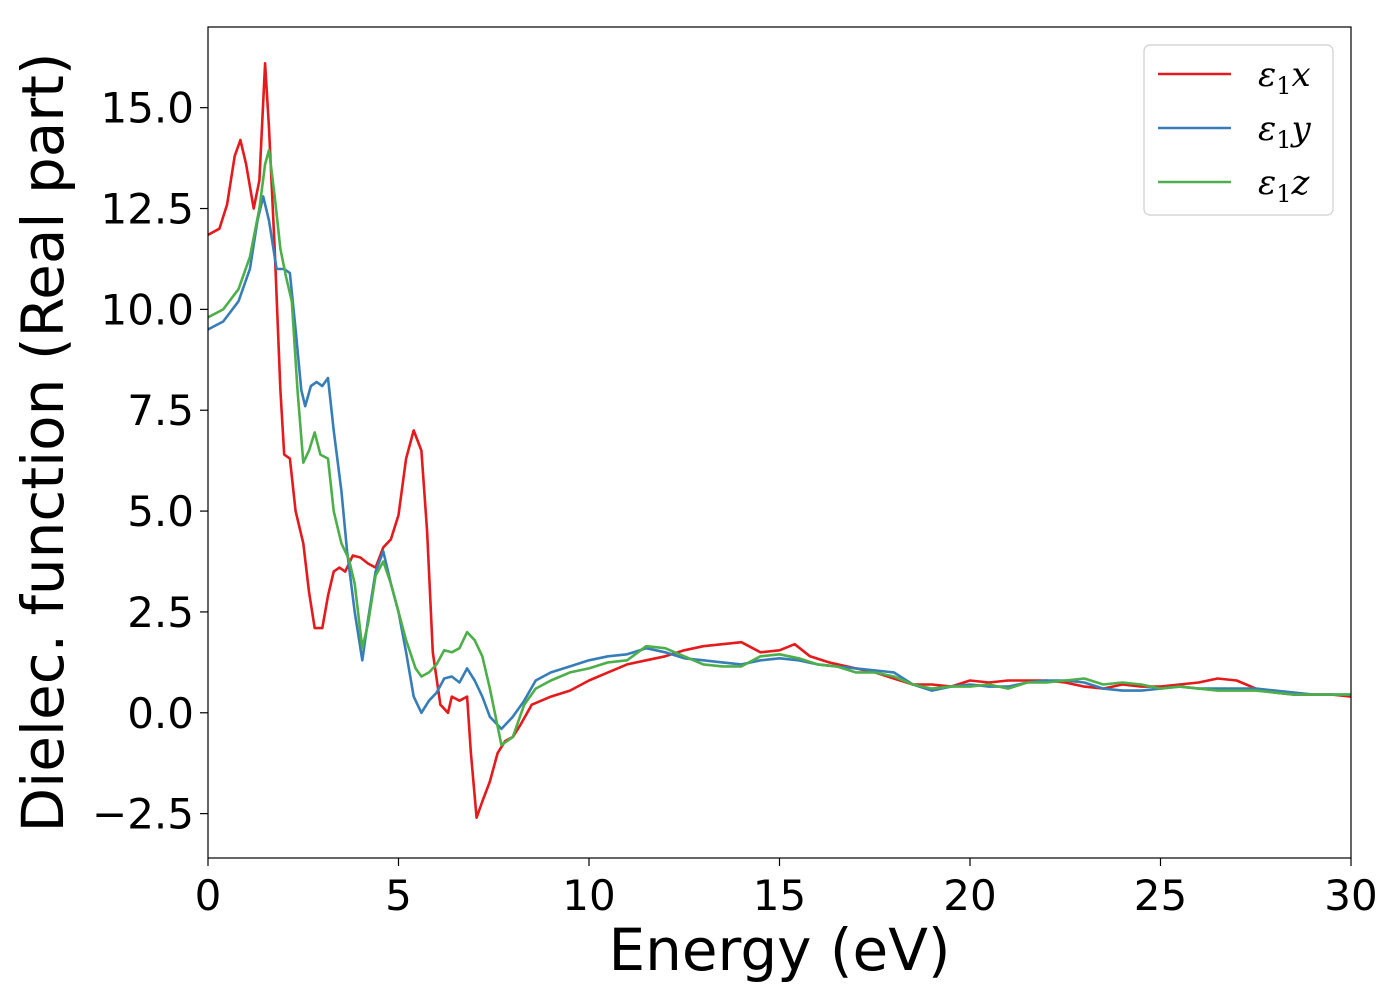 The width and height of the screenshot is (1400, 1000). What do you see at coordinates (147, 108) in the screenshot?
I see `y-tick-label: 15.0` at bounding box center [147, 108].